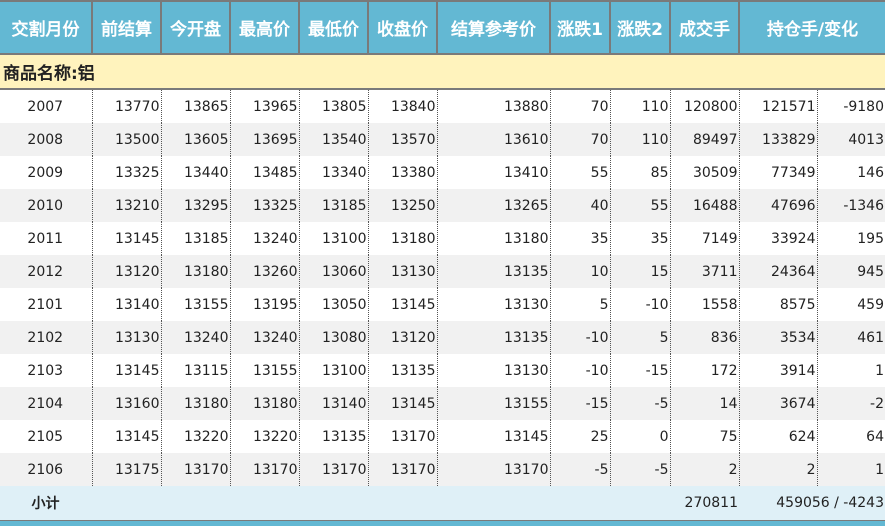 Image resolution: width=885 pixels, height=526 pixels. Describe the element at coordinates (126, 28) in the screenshot. I see `column-header: 前结算` at that location.